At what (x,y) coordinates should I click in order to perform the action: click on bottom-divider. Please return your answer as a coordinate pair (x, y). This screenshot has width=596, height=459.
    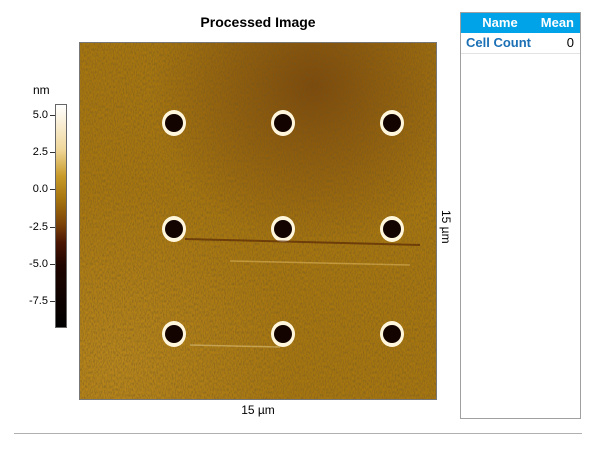
    Looking at the image, I should click on (298, 433).